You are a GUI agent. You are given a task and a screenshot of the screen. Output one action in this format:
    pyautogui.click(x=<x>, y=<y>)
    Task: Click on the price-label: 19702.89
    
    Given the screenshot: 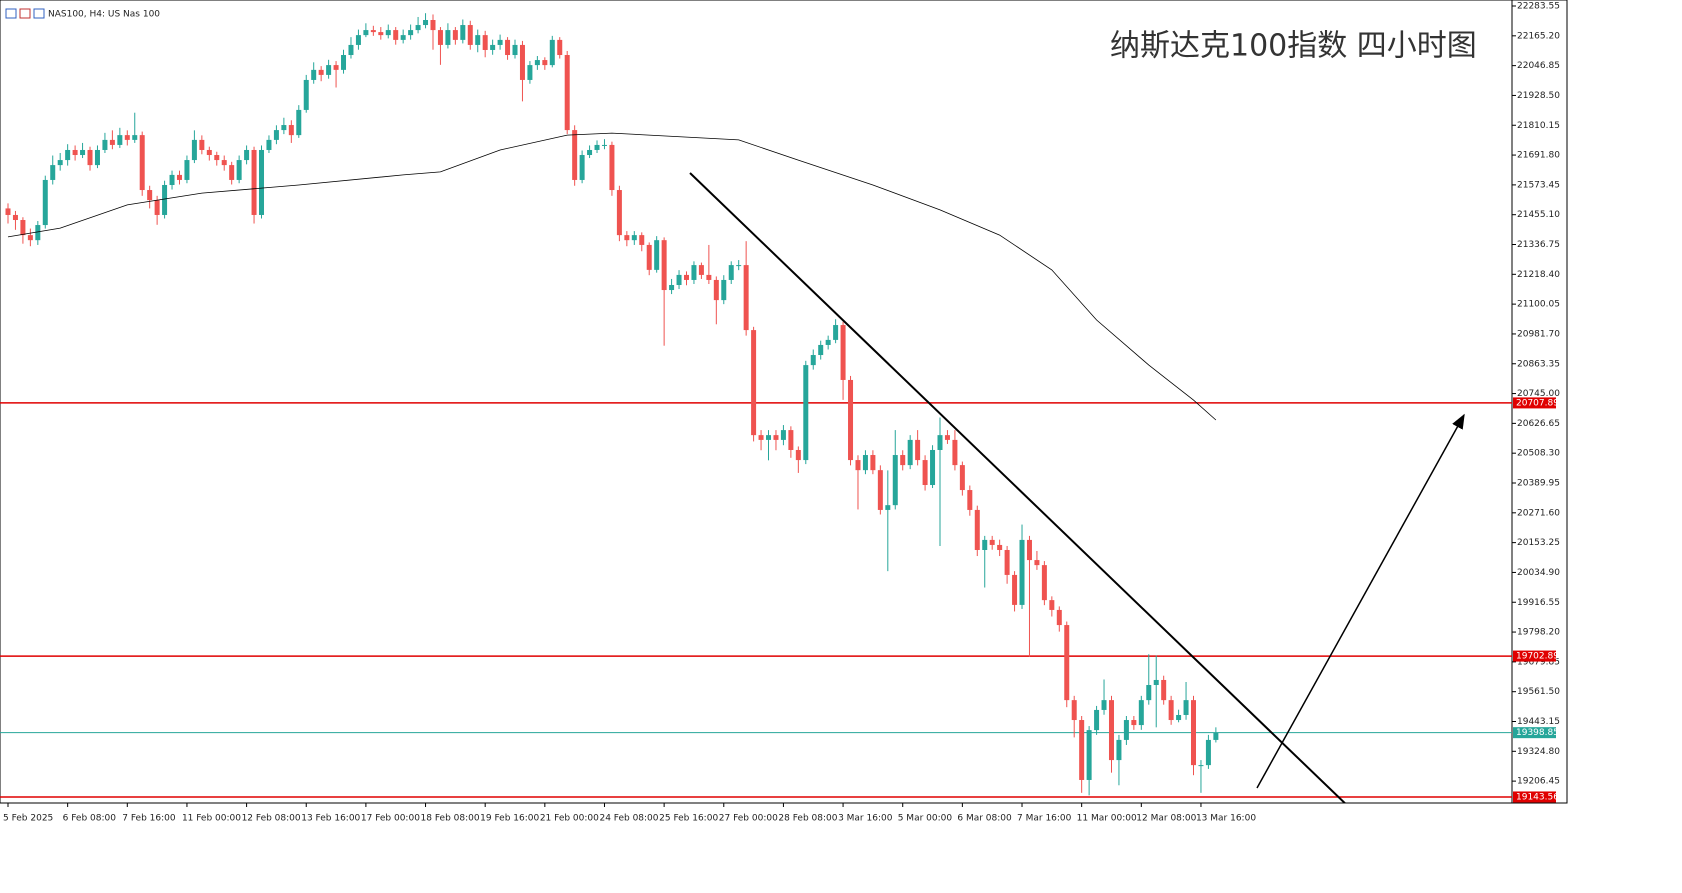 What is the action you would take?
    pyautogui.click(x=1537, y=657)
    